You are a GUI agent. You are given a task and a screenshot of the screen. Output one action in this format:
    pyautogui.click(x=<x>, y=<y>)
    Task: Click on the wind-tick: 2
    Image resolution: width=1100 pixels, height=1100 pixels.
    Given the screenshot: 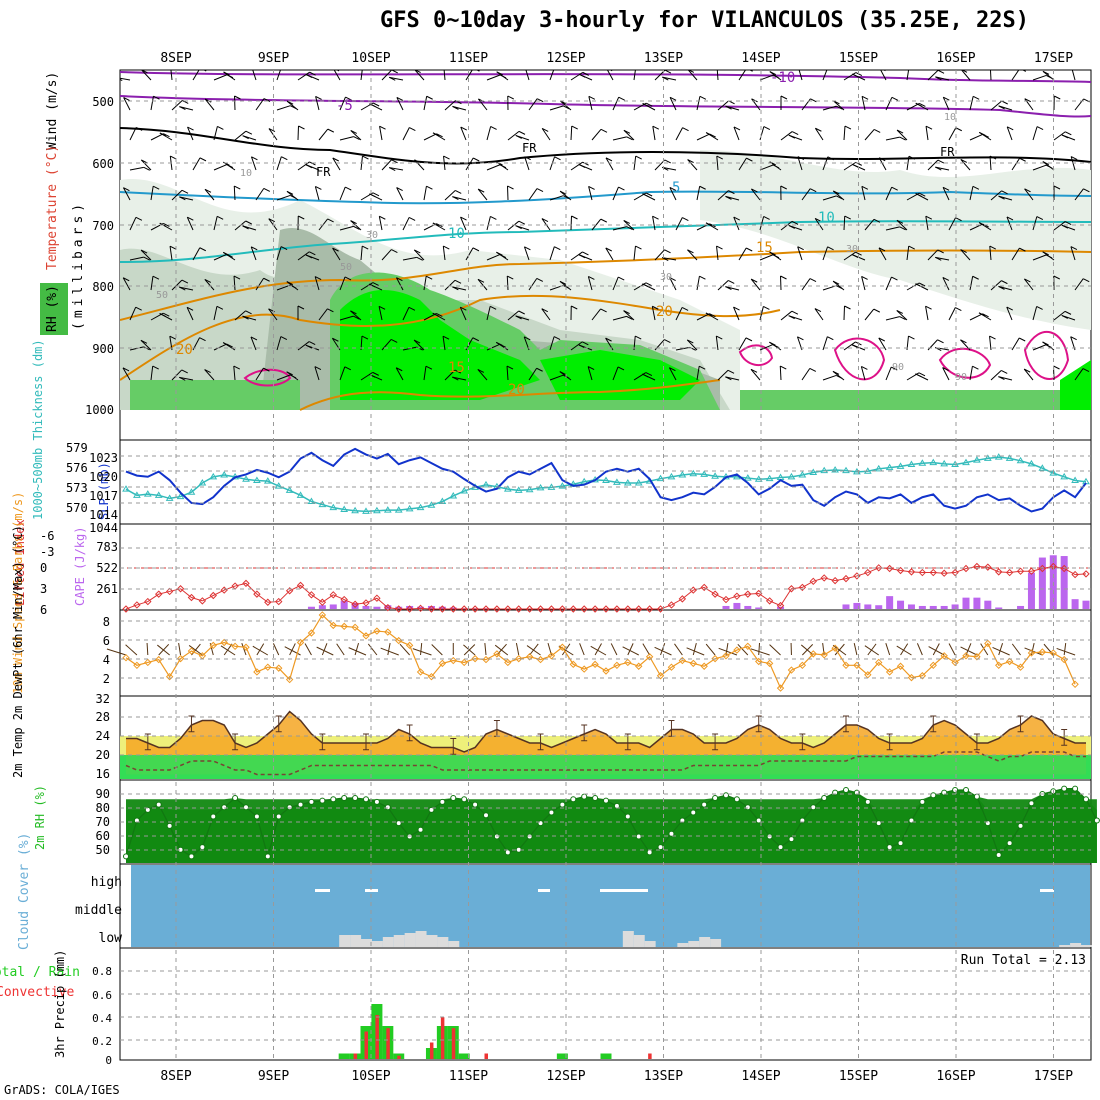 What is the action you would take?
    pyautogui.click(x=106, y=679)
    